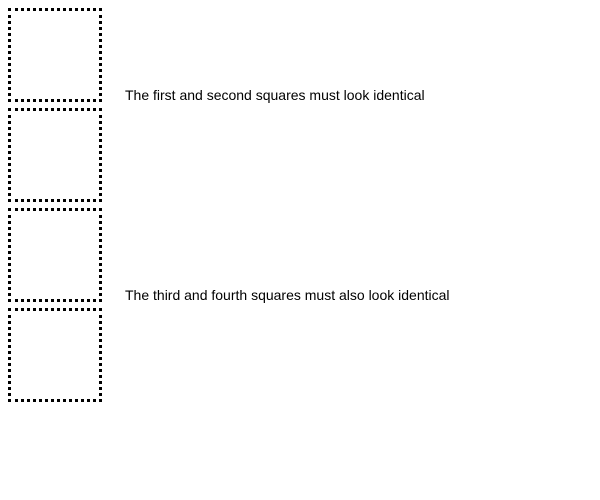 This screenshot has height=500, width=600. What do you see at coordinates (55, 355) in the screenshot?
I see `fourth-dotted-square` at bounding box center [55, 355].